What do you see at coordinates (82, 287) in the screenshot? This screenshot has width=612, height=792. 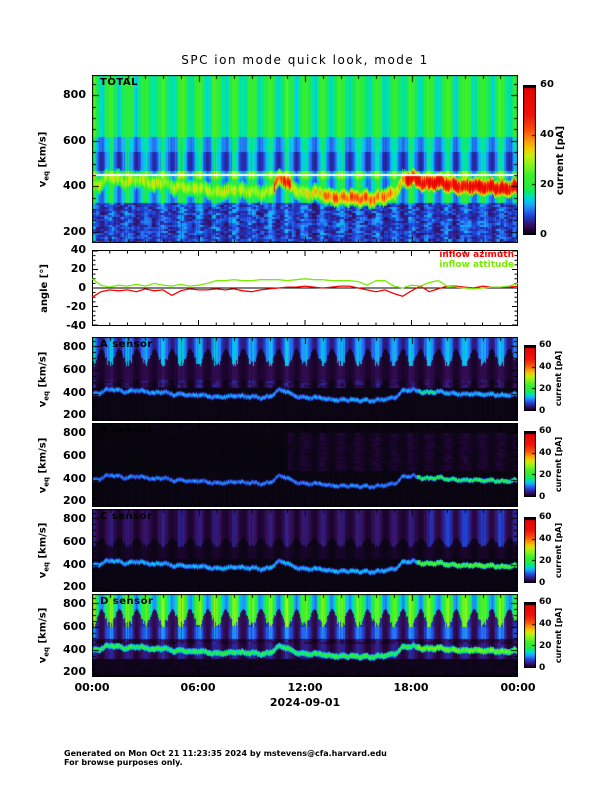 I see `y-tick-label: 0` at bounding box center [82, 287].